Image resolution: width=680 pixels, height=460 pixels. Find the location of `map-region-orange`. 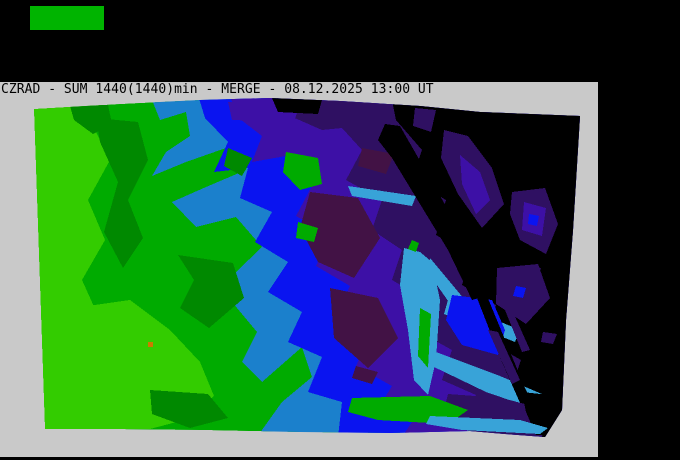

map-region-orange is located at coordinates (150, 344).